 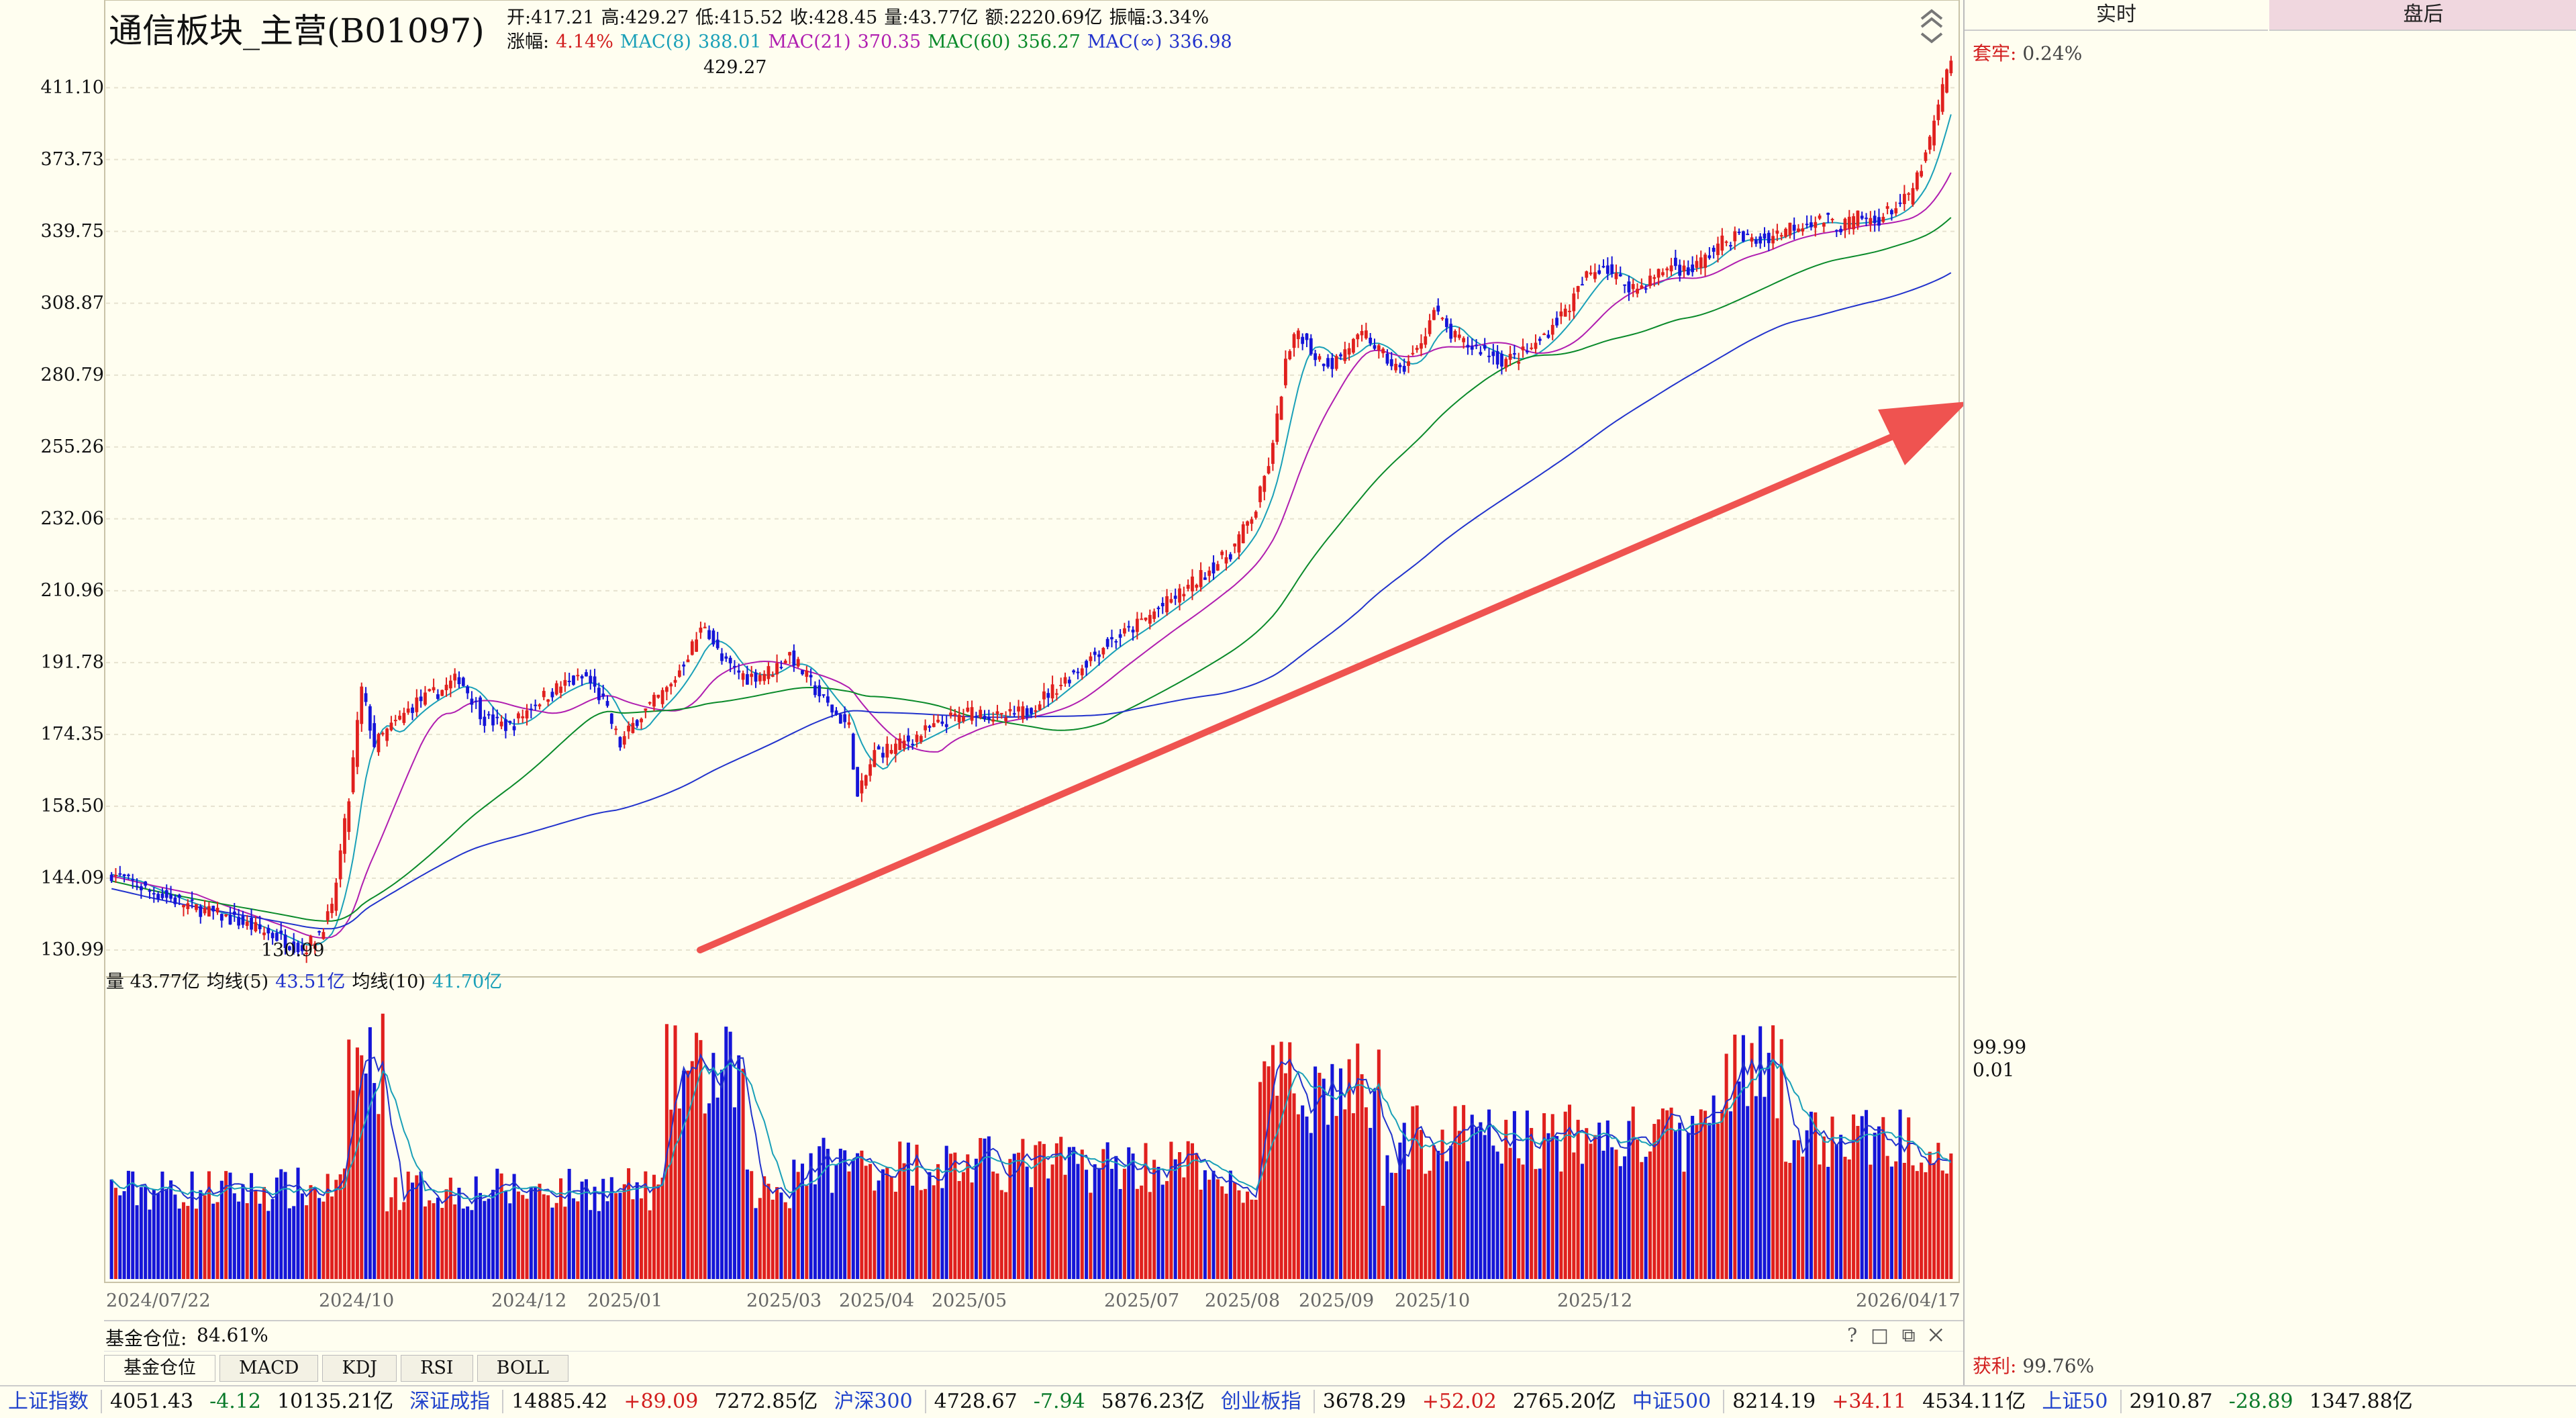 What do you see at coordinates (357, 1300) in the screenshot?
I see `x-tick-label: 2024/10` at bounding box center [357, 1300].